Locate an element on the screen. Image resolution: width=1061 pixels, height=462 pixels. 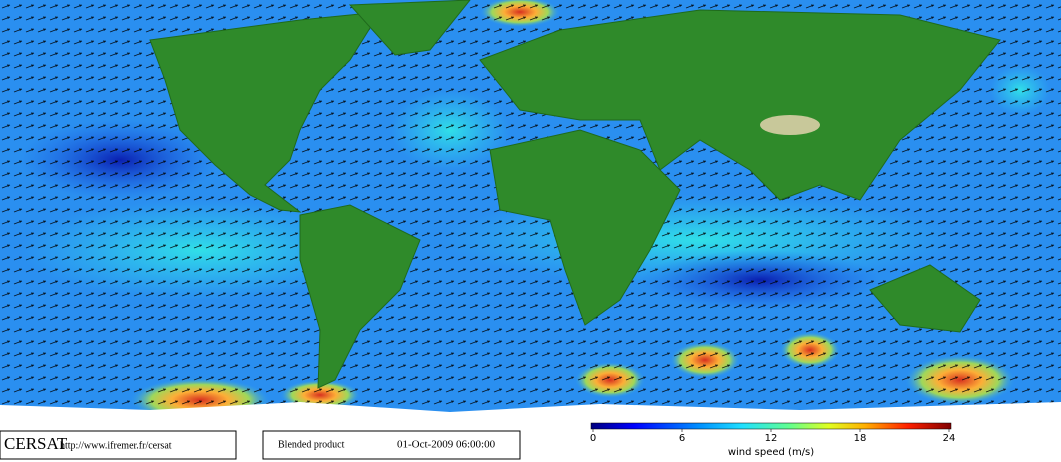
logo: CERSAT is located at coordinates (36, 443).